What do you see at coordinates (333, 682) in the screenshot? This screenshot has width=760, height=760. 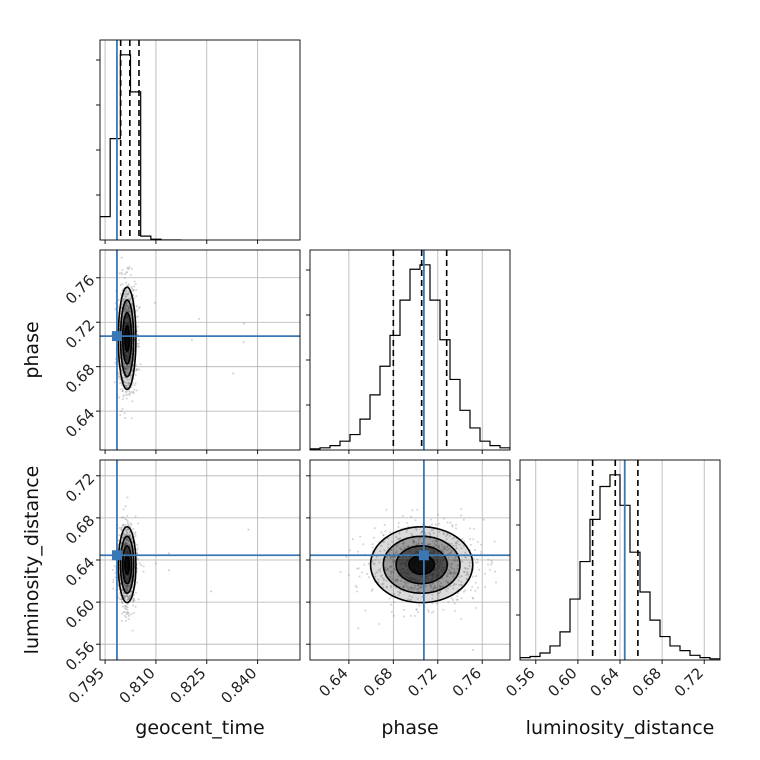 I see `x-tick-label: 0.64` at bounding box center [333, 682].